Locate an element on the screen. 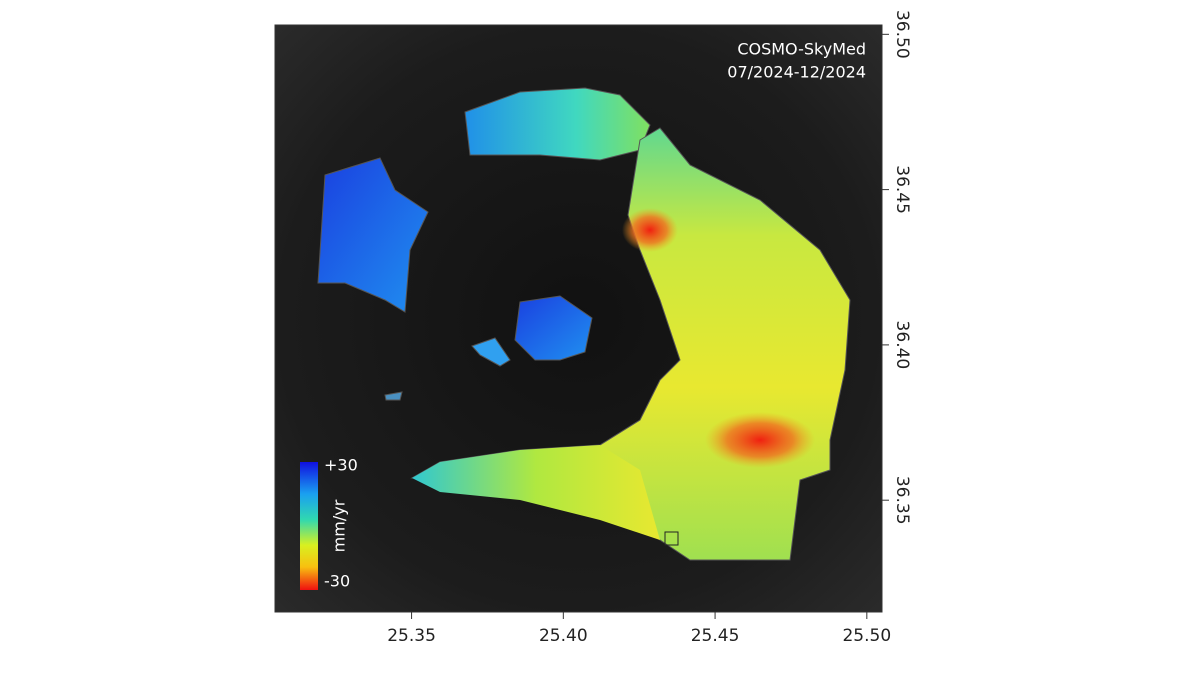 The height and width of the screenshot is (679, 1200). y-tick-label: 36.45 is located at coordinates (902, 189).